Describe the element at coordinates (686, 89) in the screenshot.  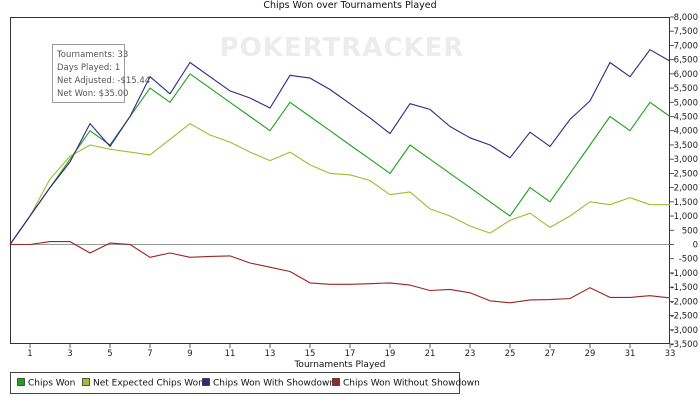
I see `y-tick-label: 5,500` at that location.